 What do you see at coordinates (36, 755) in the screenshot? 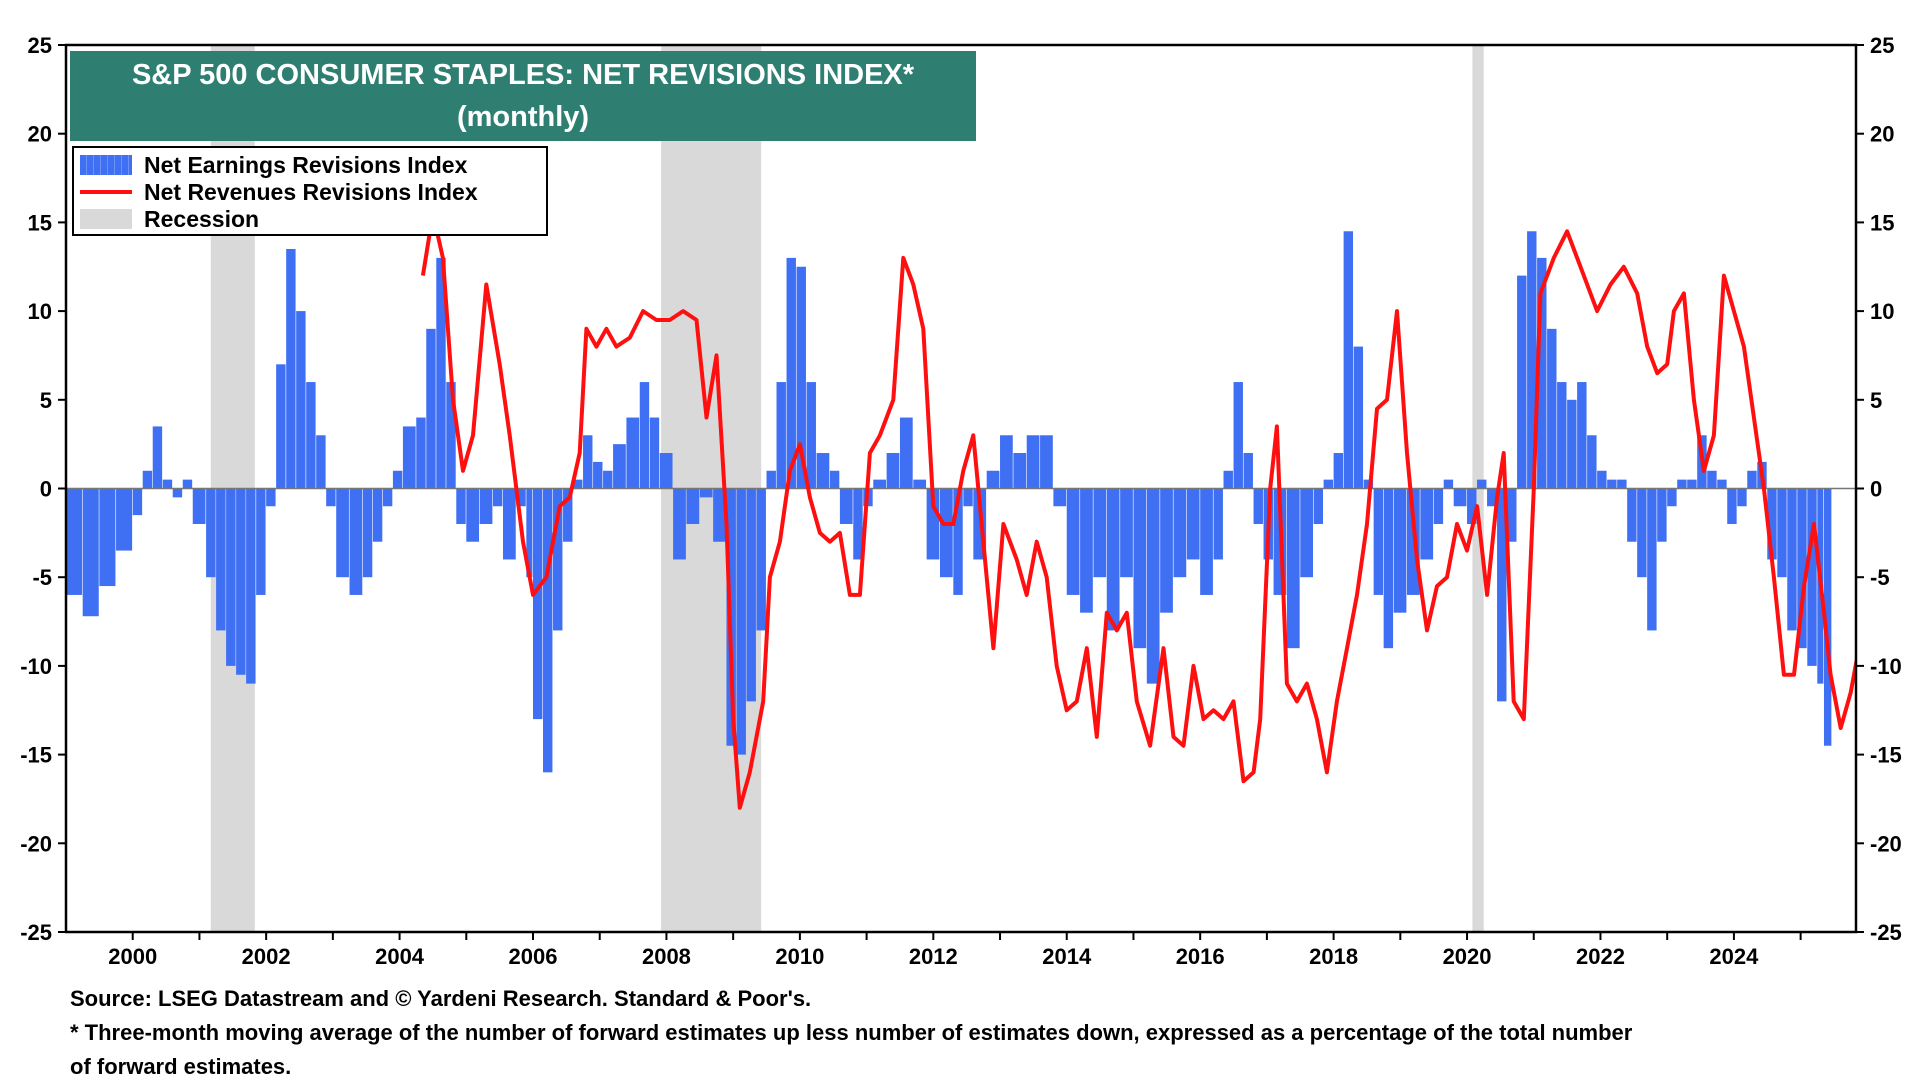
I see `y-tick-label-left: -15` at bounding box center [36, 755].